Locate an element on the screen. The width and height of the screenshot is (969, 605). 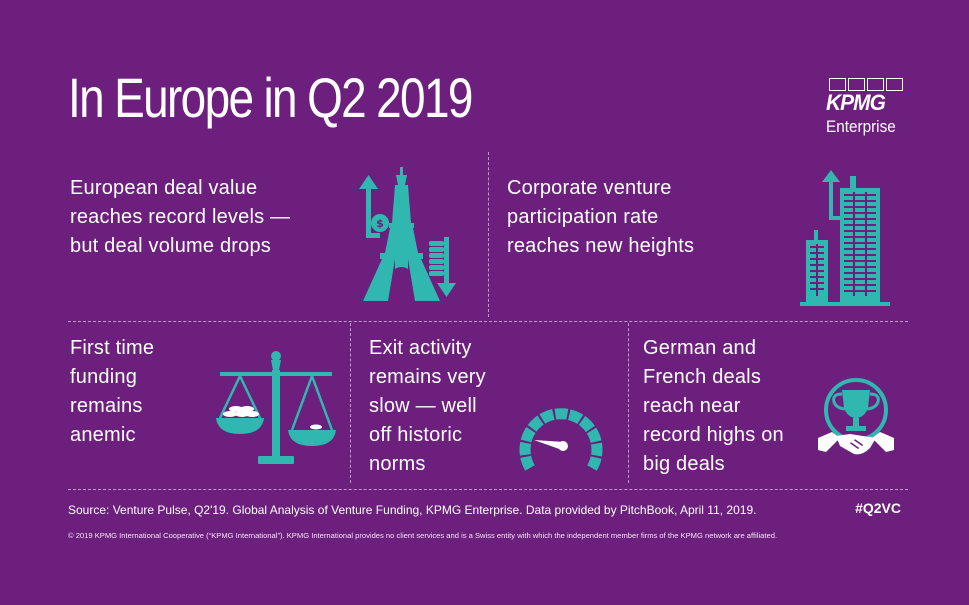
speedometer-icon is located at coordinates (561, 439).